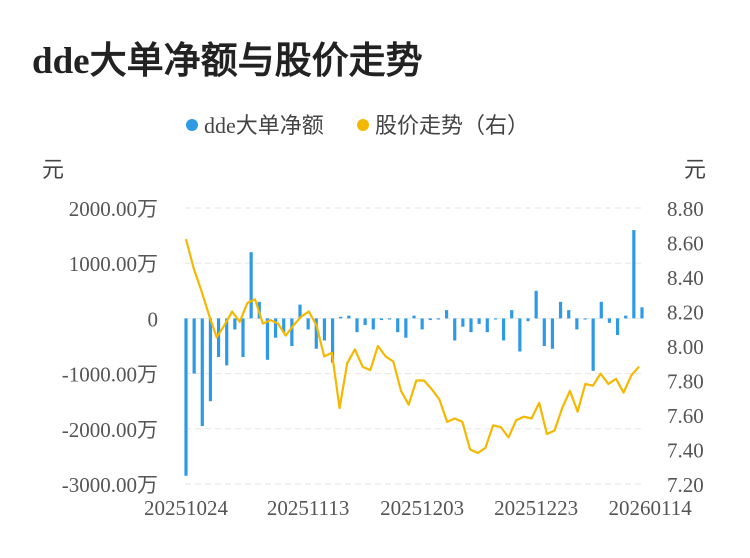  Describe the element at coordinates (363, 125) in the screenshot. I see `legend-marker-line` at that location.